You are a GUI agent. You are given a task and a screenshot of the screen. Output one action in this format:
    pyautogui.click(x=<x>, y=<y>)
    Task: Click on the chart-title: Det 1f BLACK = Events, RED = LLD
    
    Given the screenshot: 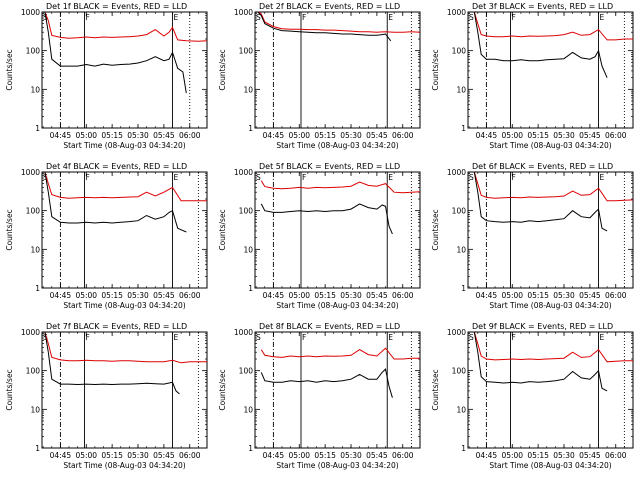 What is the action you would take?
    pyautogui.click(x=116, y=6)
    